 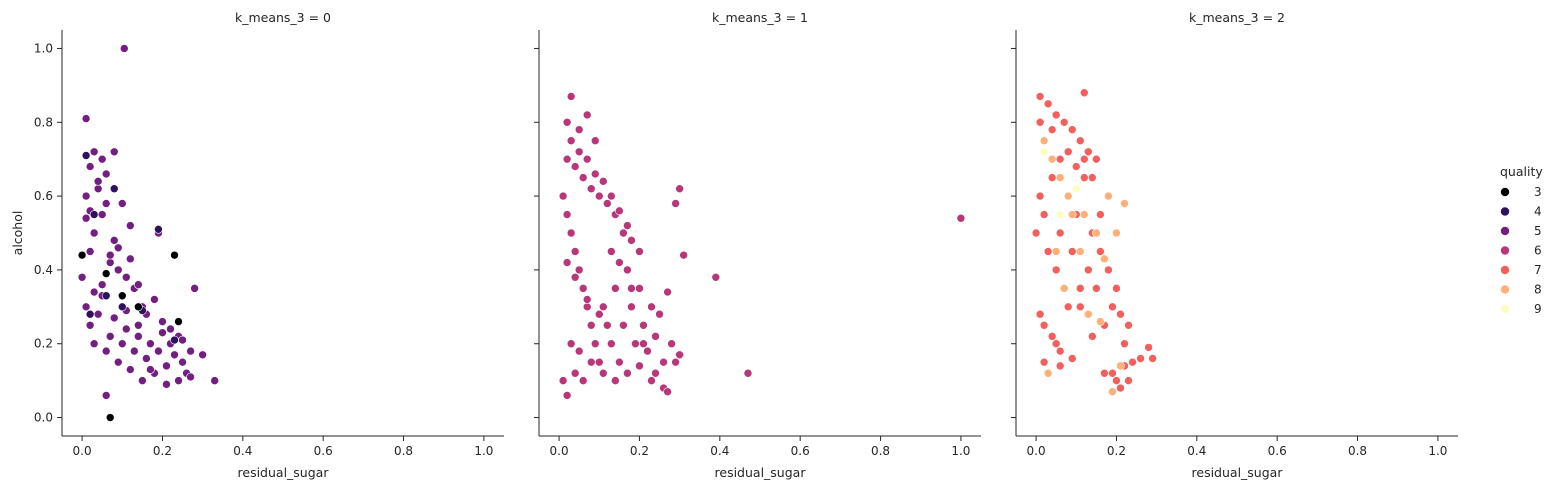 I want to click on y-tick-label: 0.6, so click(x=43, y=196).